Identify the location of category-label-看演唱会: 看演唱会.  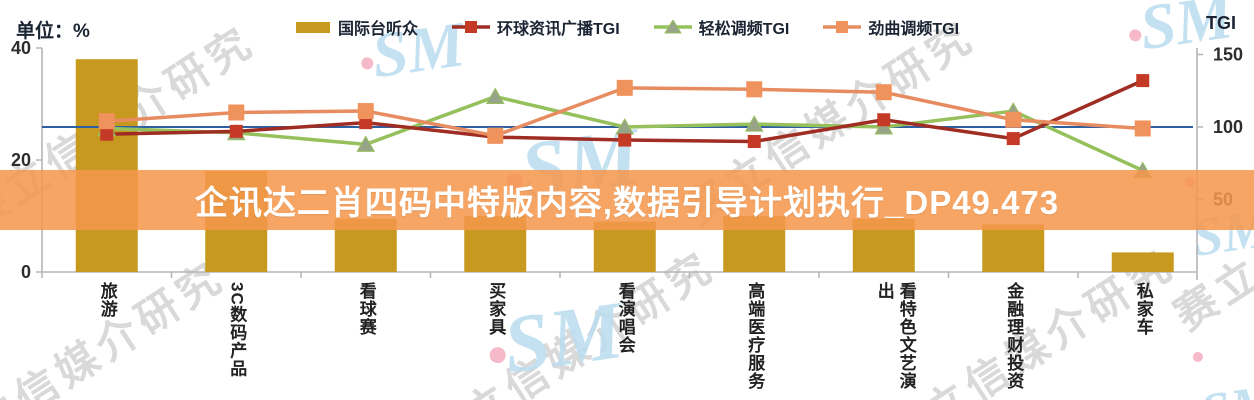
(625, 318).